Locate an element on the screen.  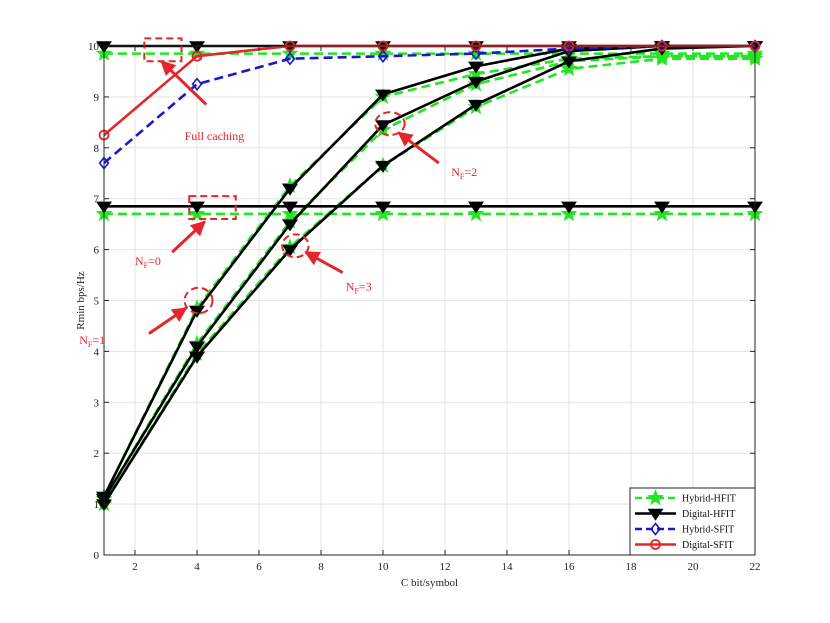
legend-entry: Hybrid-SFIT is located at coordinates (684, 529).